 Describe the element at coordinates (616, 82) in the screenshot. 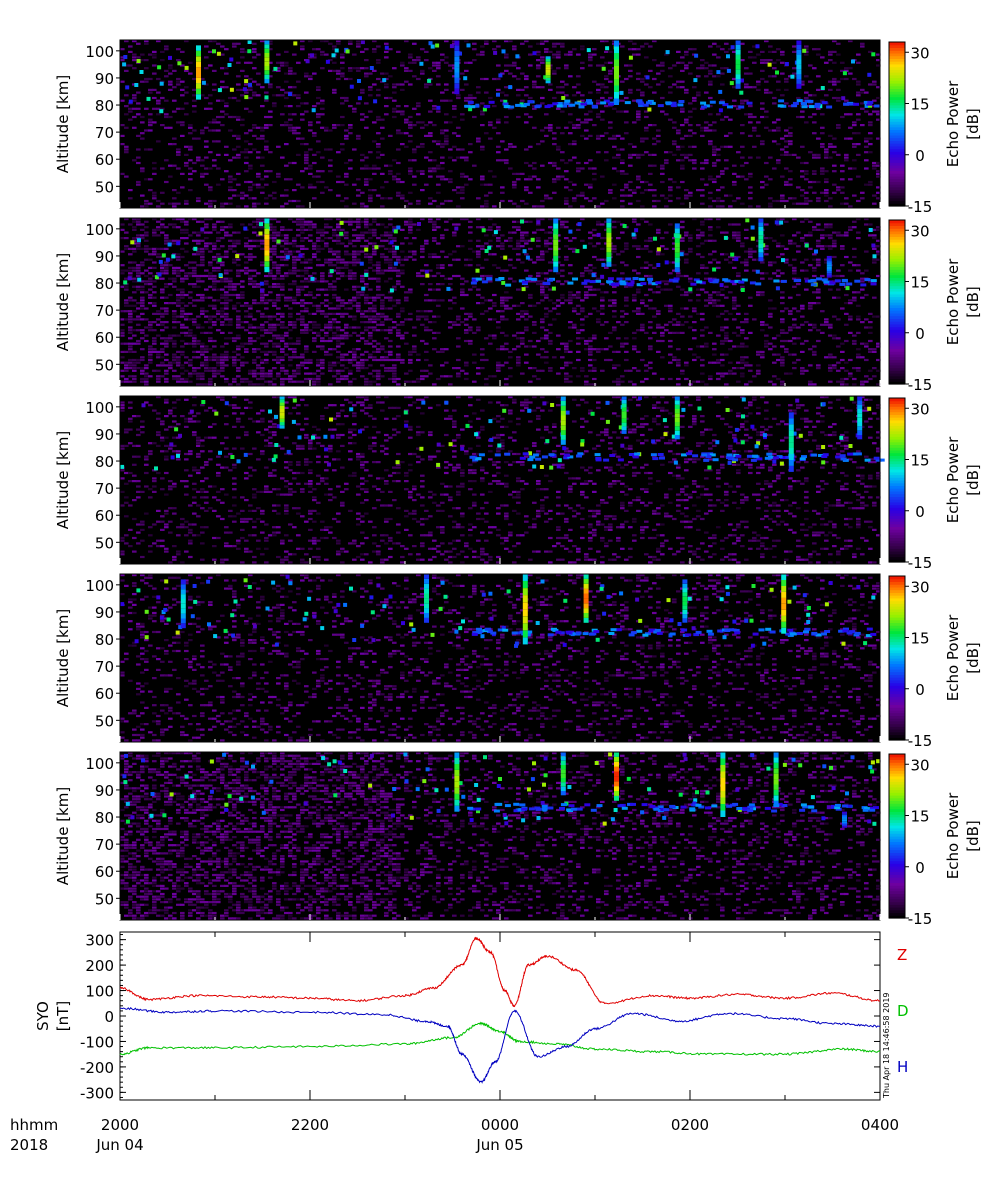

I see `event-cell` at that location.